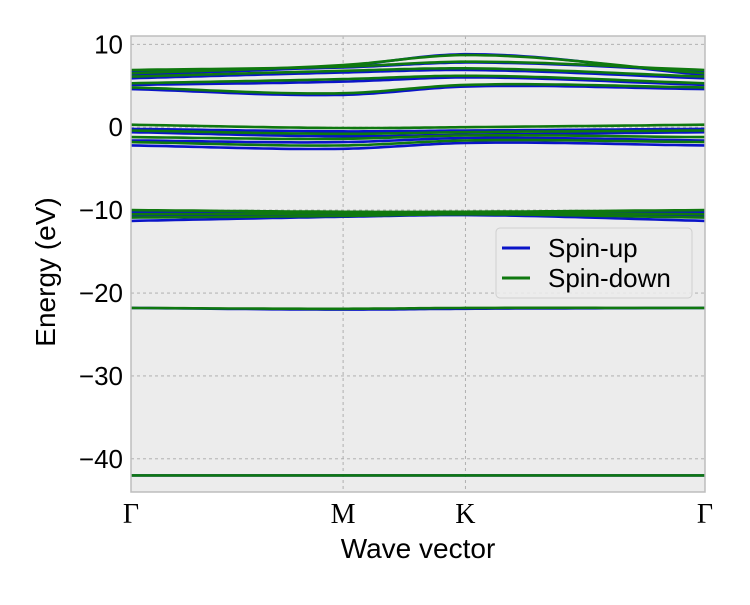 This screenshot has width=750, height=605. What do you see at coordinates (101, 293) in the screenshot?
I see `y-tick-label-3: −20` at bounding box center [101, 293].